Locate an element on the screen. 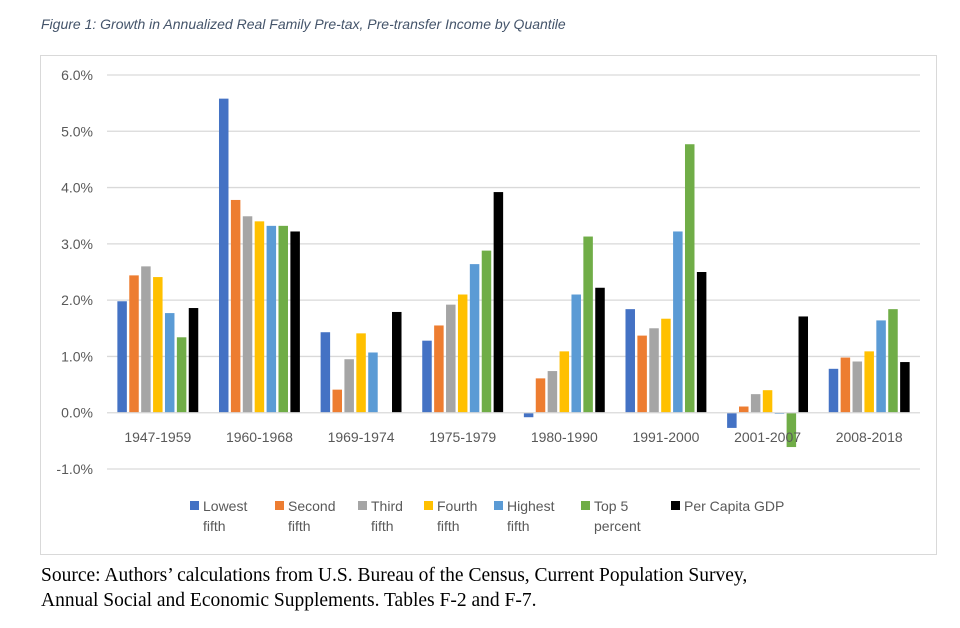 The image size is (960, 628). y-tick-label: -1.0% is located at coordinates (74, 469).